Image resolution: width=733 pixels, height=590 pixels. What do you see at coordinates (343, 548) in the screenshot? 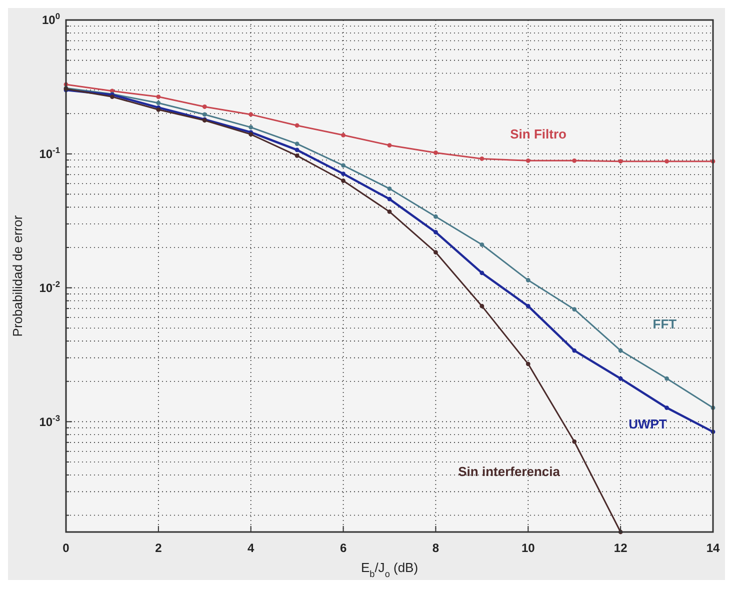
I see `x-tick-label: 6` at bounding box center [343, 548].